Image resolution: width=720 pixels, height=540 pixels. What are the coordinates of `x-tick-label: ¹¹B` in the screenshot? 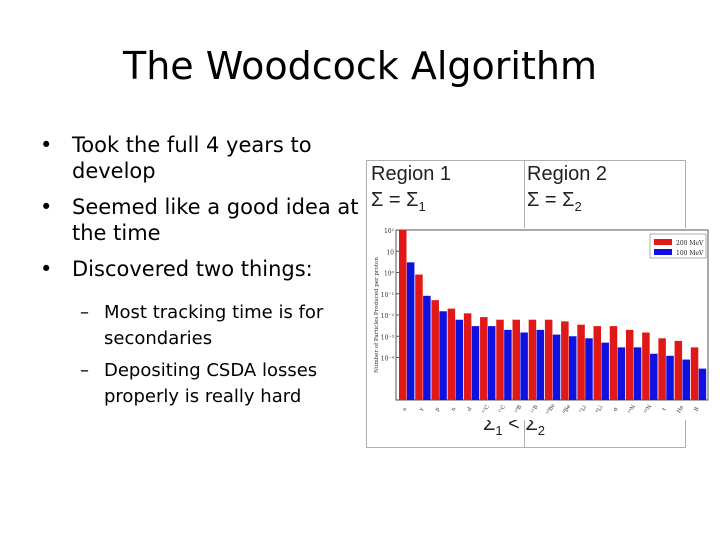 It's located at (534, 409).